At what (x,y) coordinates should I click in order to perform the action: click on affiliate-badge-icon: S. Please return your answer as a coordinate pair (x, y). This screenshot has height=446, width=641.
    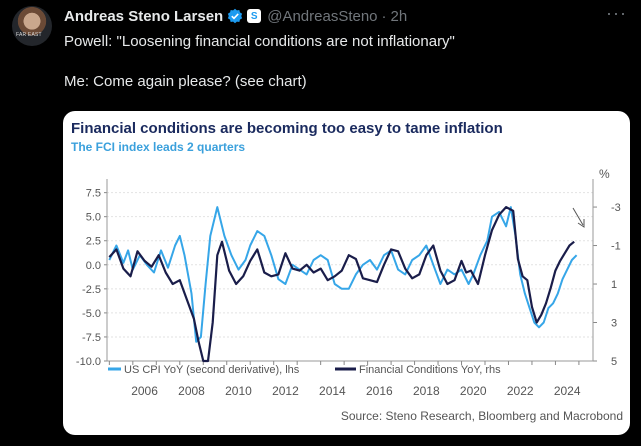
    Looking at the image, I should click on (254, 16).